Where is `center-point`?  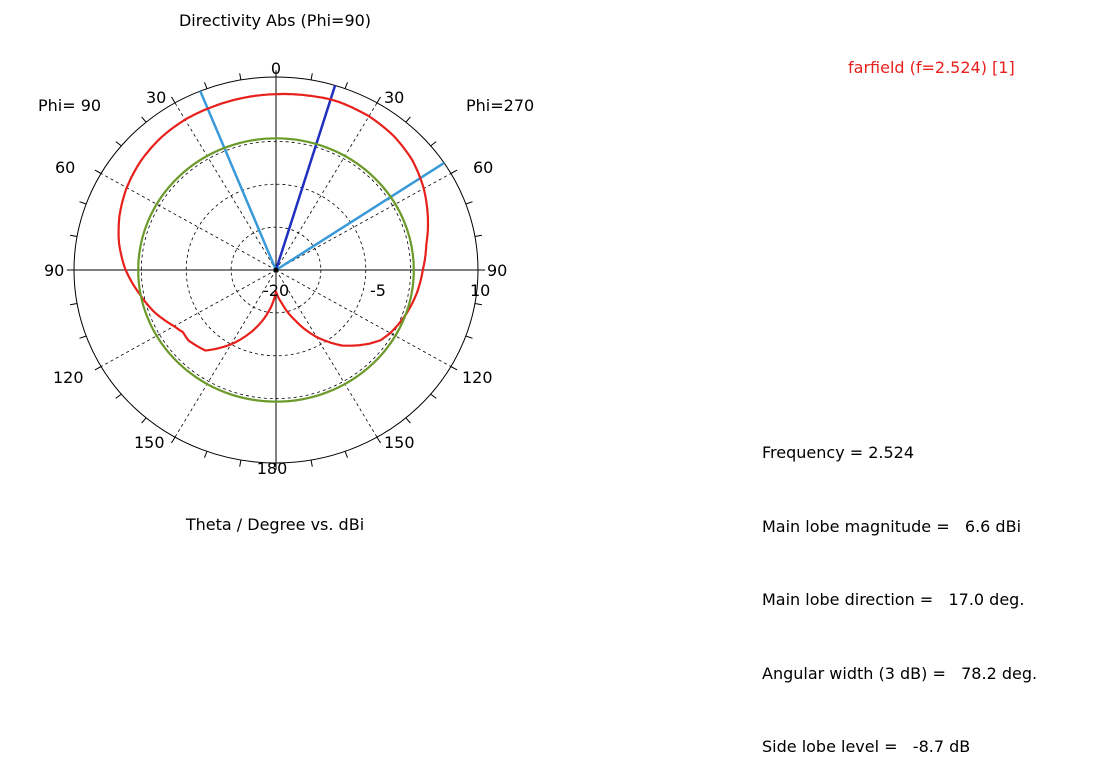 center-point is located at coordinates (276, 270).